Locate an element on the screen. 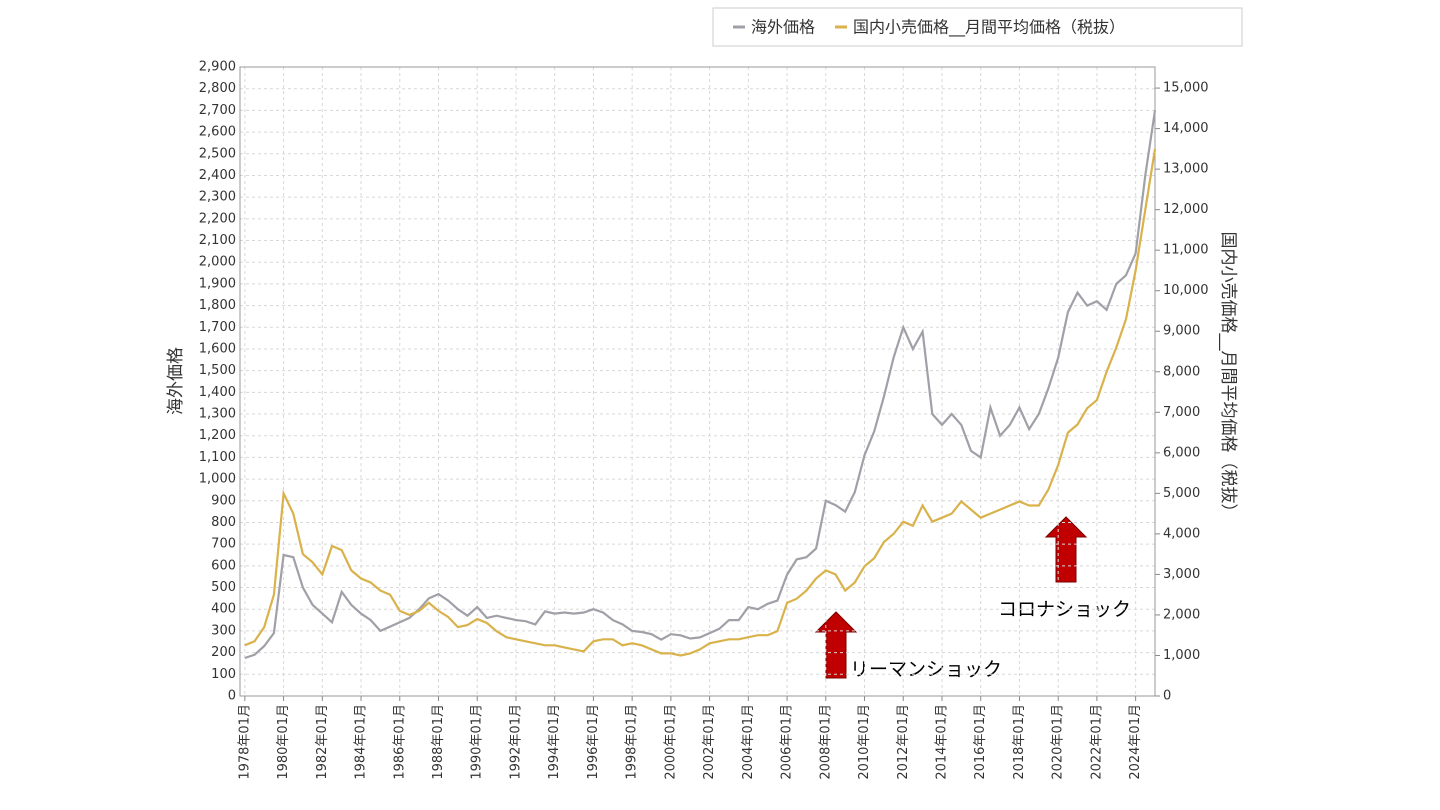 Image resolution: width=1440 pixels, height=810 pixels. x-tick-label: 2002年01月 is located at coordinates (709, 742).